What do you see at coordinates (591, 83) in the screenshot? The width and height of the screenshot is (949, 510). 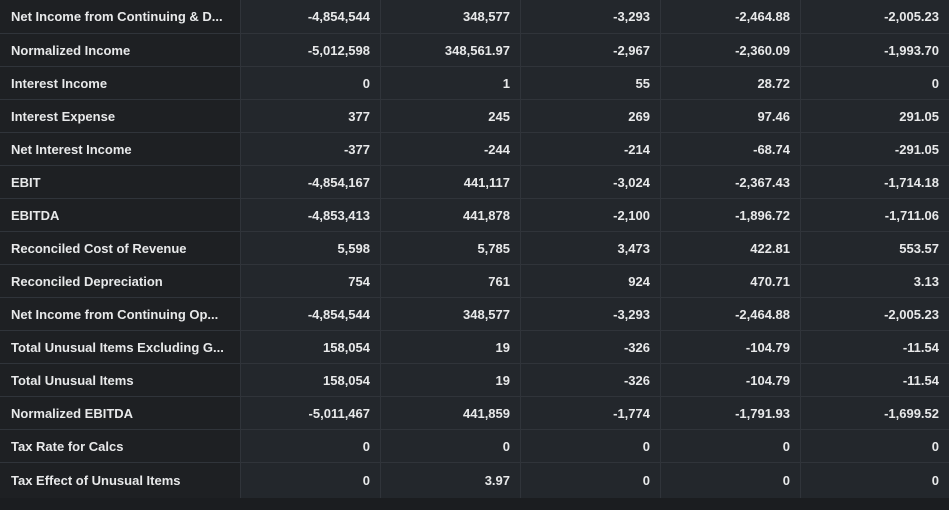 I see `value-cell: 55` at bounding box center [591, 83].